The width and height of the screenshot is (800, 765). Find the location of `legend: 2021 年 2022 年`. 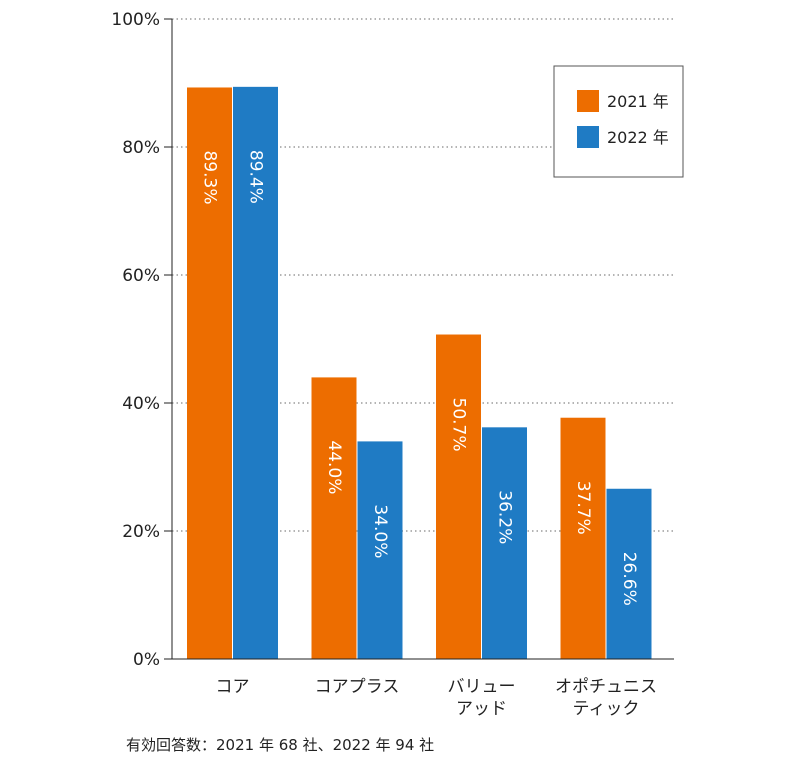

legend: 2021 年 2022 年 is located at coordinates (618, 121).